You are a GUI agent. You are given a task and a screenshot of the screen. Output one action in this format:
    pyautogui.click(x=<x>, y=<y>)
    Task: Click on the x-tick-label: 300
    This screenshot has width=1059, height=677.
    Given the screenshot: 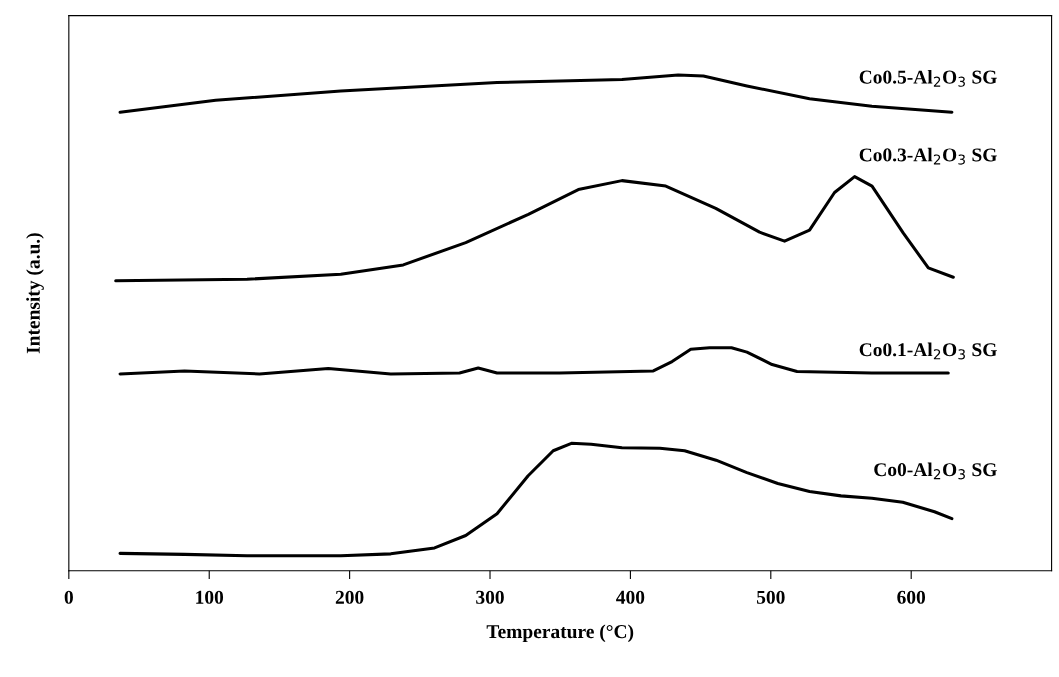 What is the action you would take?
    pyautogui.click(x=490, y=597)
    